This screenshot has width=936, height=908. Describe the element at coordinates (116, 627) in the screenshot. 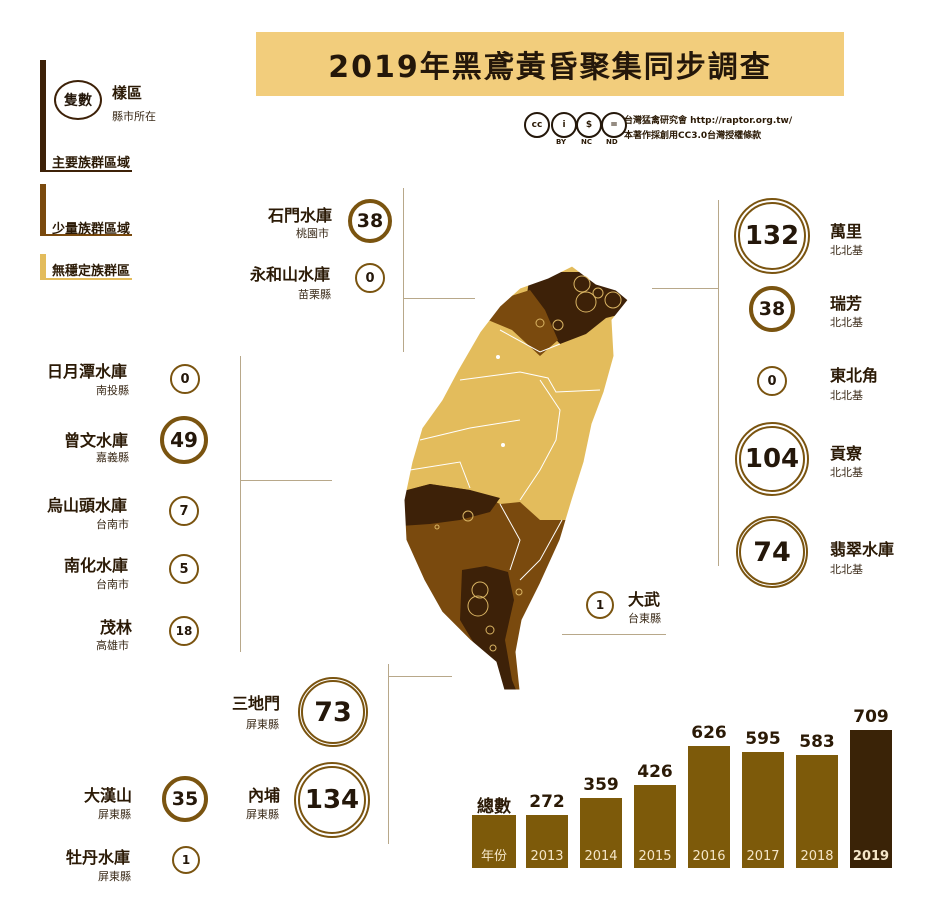

I see `site-name-maolin: 茂林` at that location.